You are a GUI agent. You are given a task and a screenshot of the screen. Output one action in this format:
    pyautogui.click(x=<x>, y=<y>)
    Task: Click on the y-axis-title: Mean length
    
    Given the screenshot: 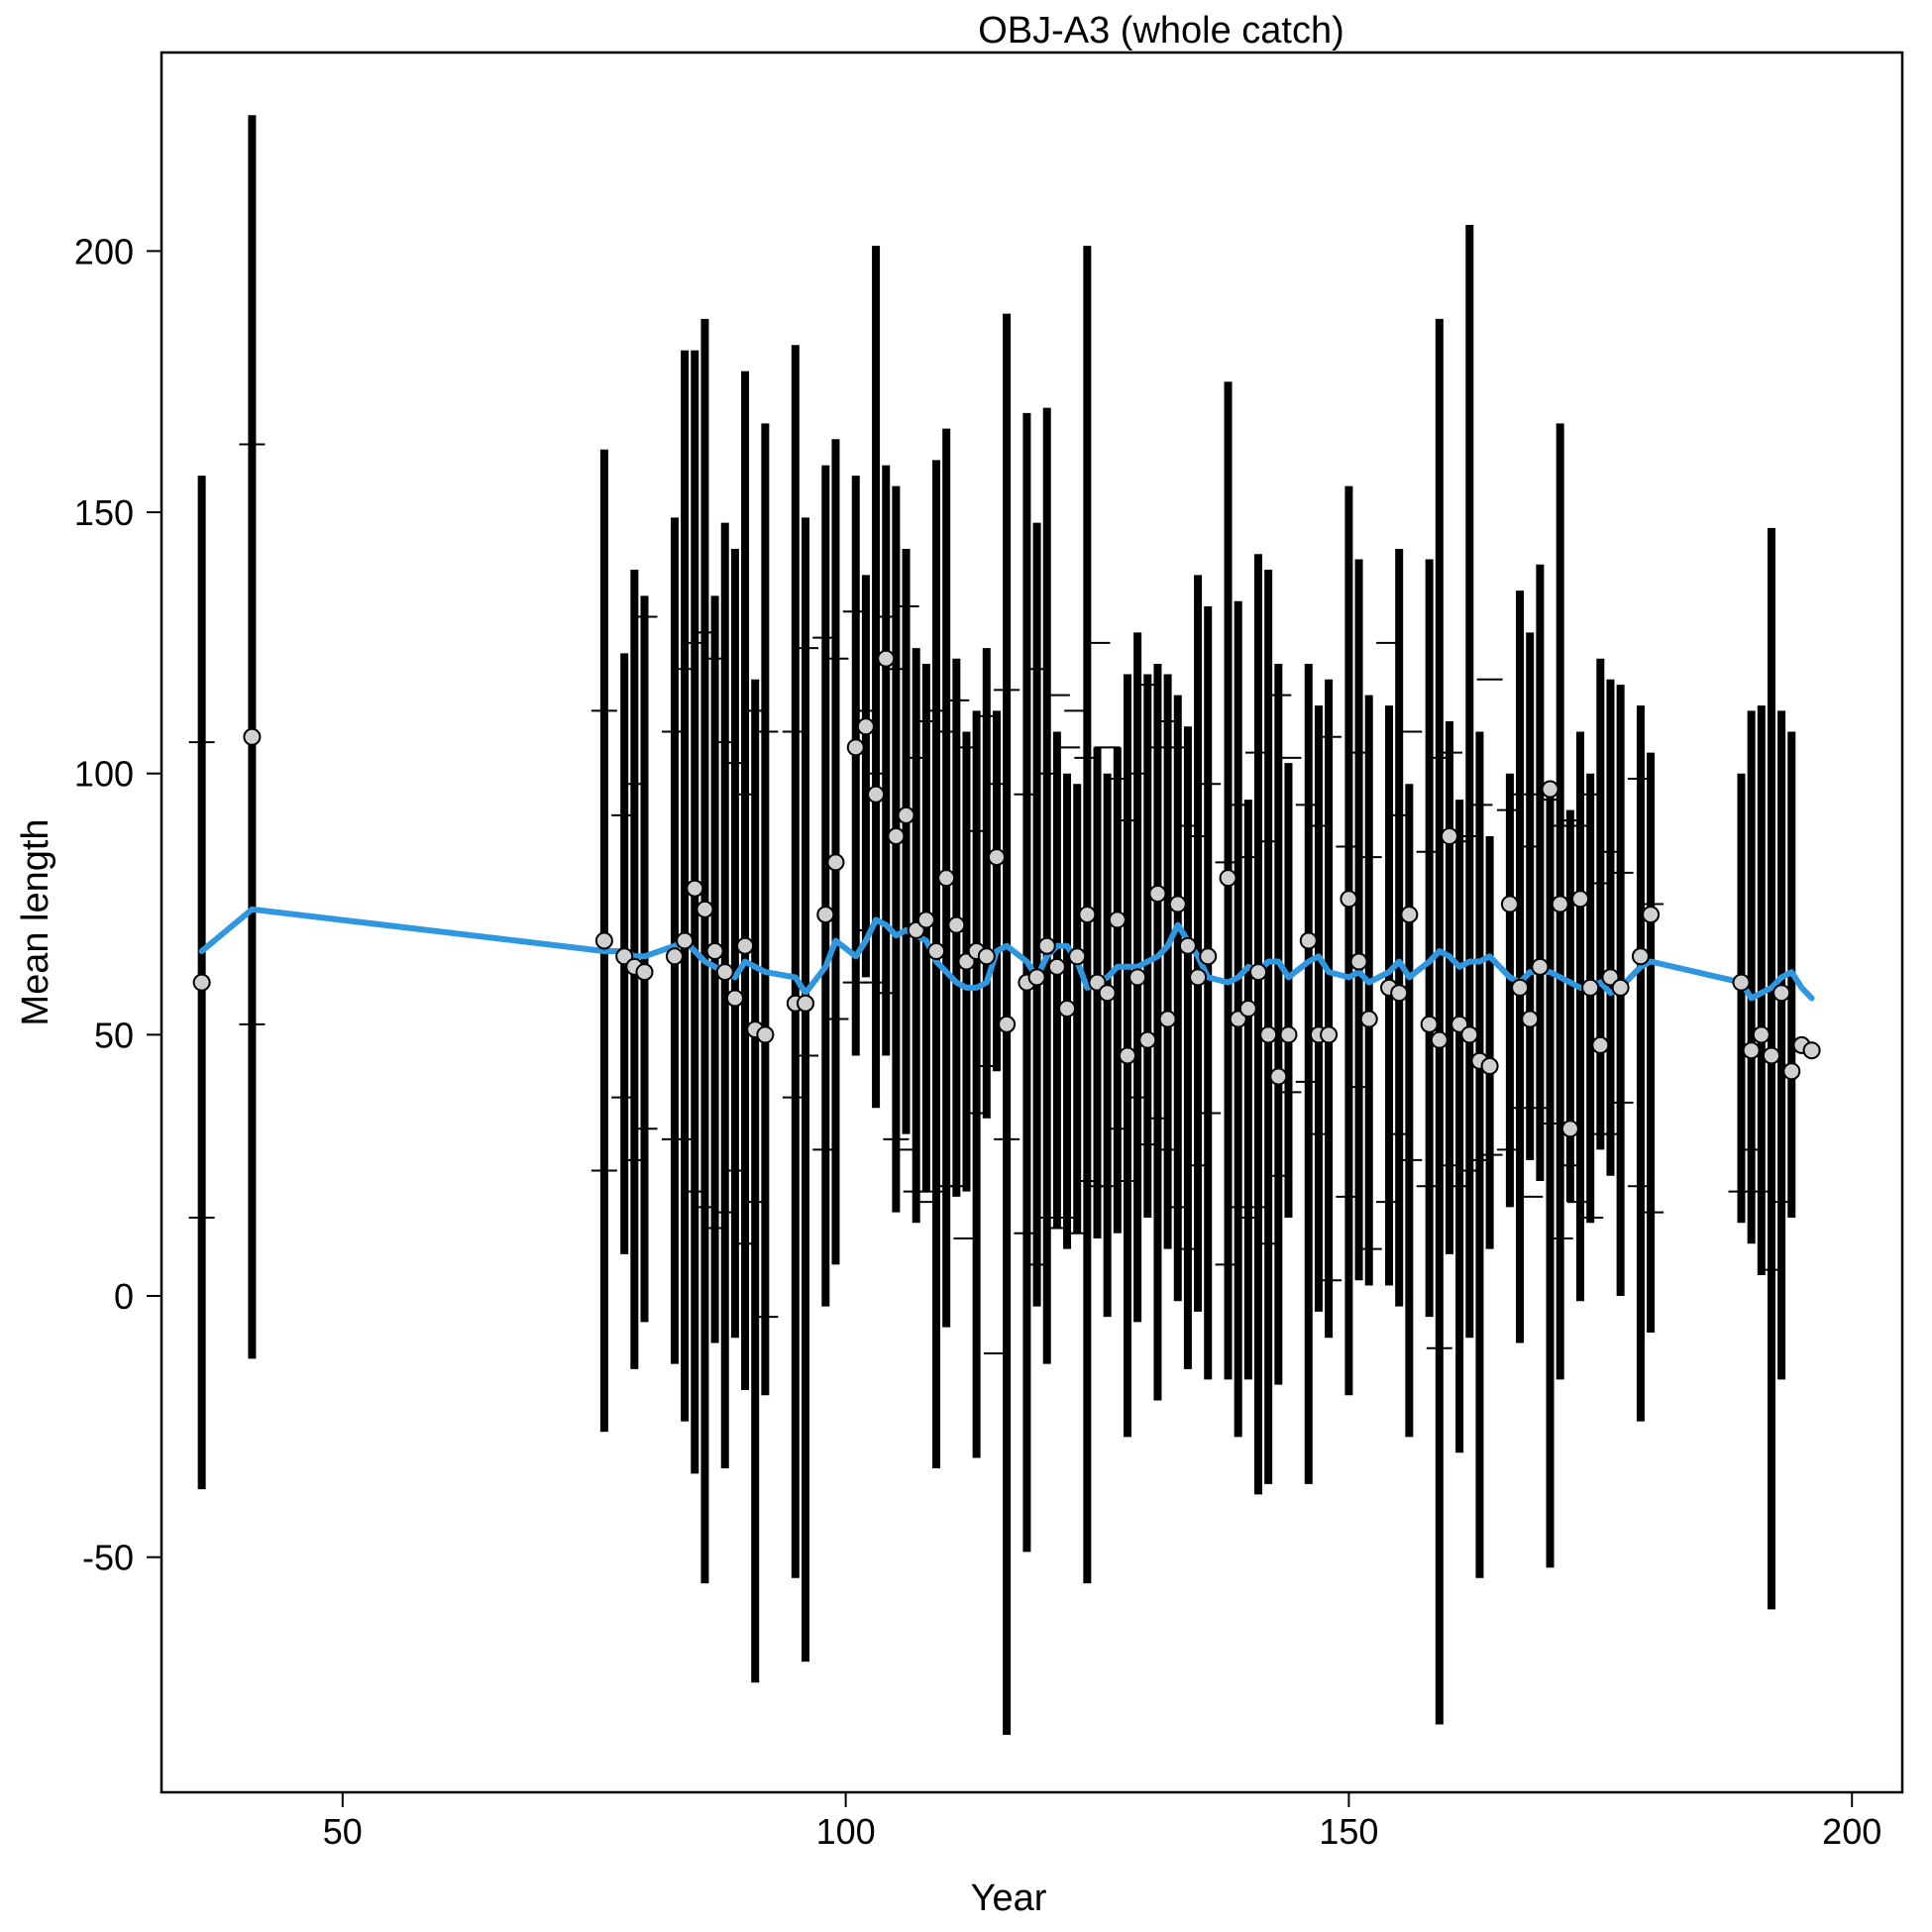 What is the action you would take?
    pyautogui.click(x=35, y=921)
    